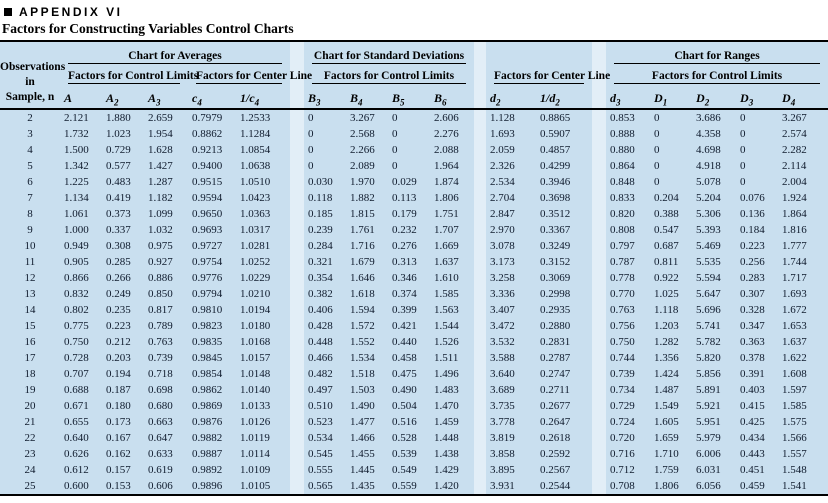 Image resolution: width=828 pixels, height=503 pixels. Describe the element at coordinates (166, 98) in the screenshot. I see `column-header-A3: A3` at that location.